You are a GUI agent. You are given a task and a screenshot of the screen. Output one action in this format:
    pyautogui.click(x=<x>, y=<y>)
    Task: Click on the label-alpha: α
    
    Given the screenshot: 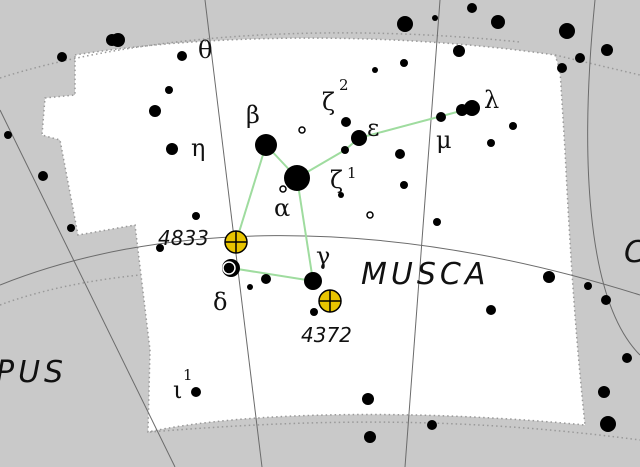 What is the action you would take?
    pyautogui.click(x=282, y=208)
    